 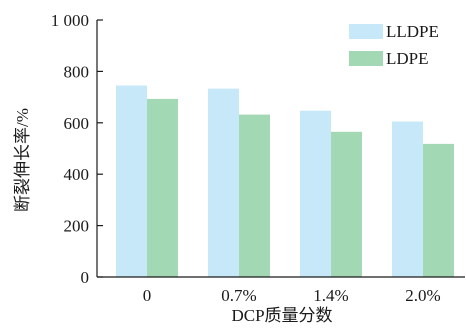 What do you see at coordinates (77, 71) in the screenshot?
I see `y-tick-label: 800` at bounding box center [77, 71].